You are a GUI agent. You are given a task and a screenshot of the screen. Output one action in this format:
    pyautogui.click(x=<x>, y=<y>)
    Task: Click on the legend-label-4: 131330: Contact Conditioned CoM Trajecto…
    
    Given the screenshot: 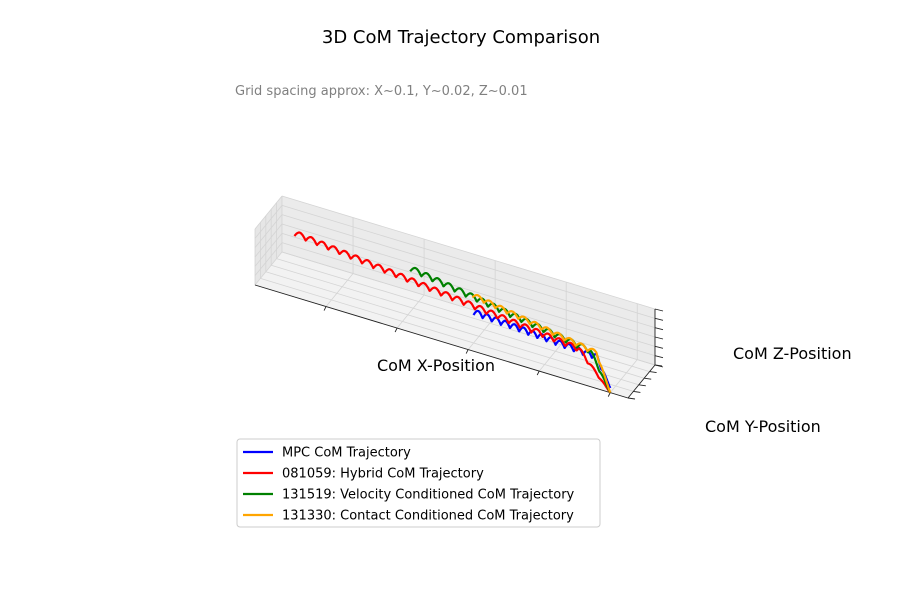 What is the action you would take?
    pyautogui.click(x=428, y=516)
    